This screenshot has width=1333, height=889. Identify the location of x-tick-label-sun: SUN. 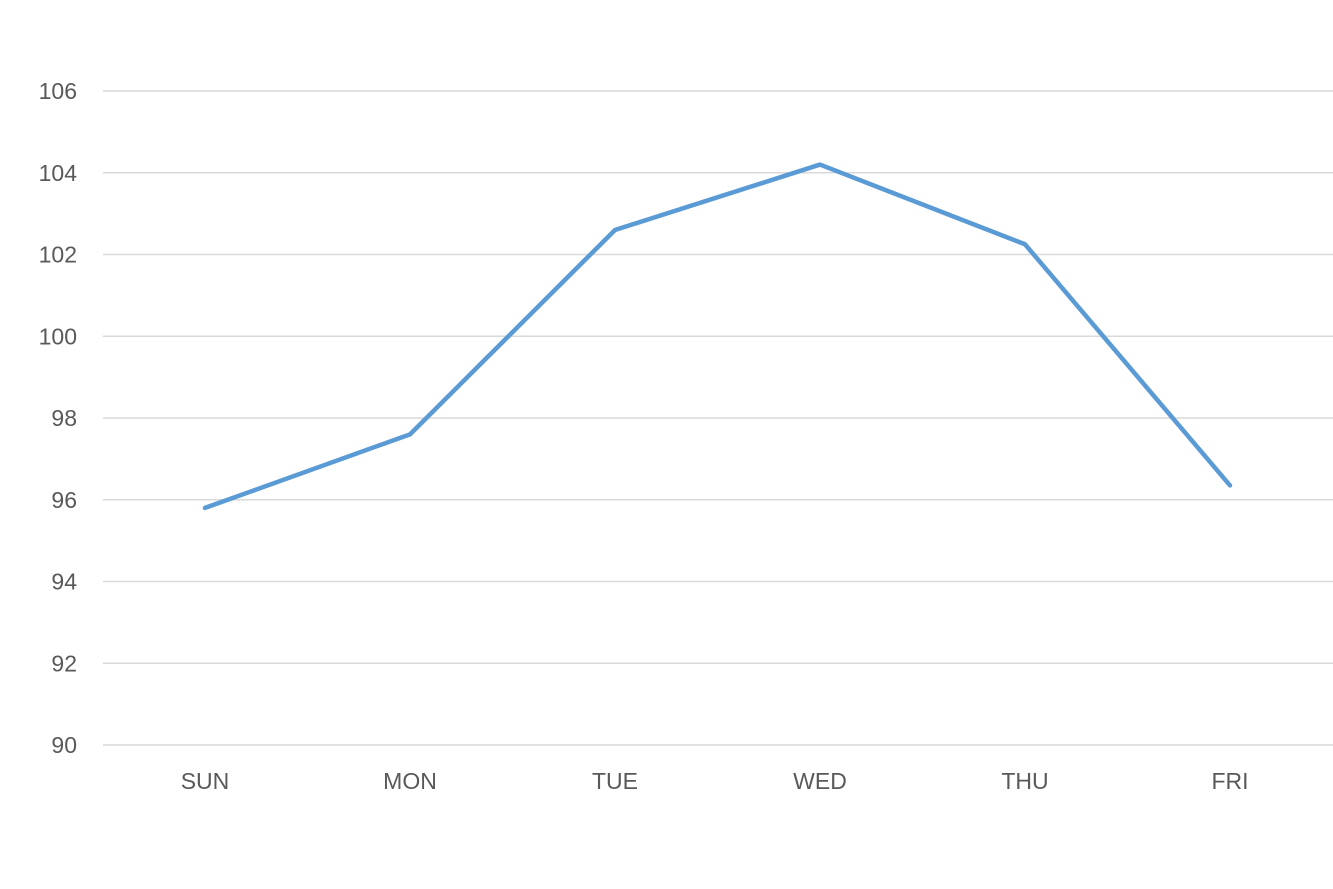
(205, 781).